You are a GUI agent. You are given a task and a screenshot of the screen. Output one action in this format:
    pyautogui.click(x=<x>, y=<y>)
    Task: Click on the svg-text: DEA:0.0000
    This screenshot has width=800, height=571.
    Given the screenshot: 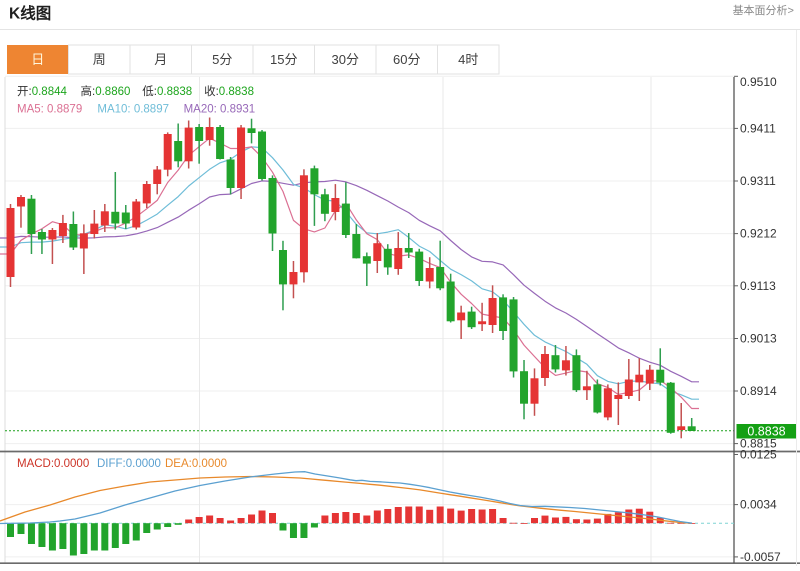 What is the action you would take?
    pyautogui.click(x=196, y=464)
    